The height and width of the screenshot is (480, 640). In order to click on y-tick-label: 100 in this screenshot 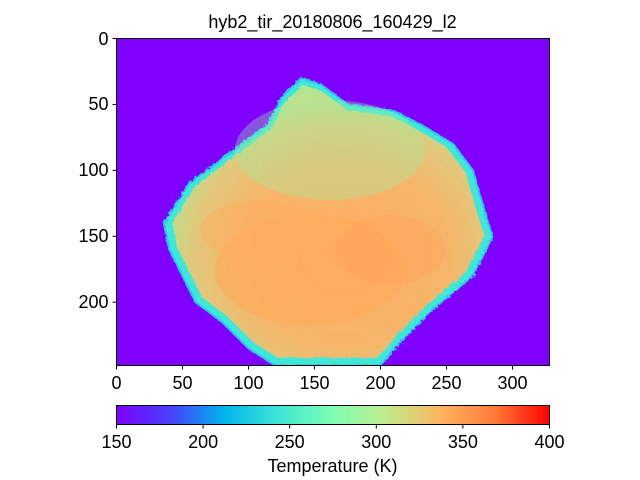, I will do `click(93, 170)`.